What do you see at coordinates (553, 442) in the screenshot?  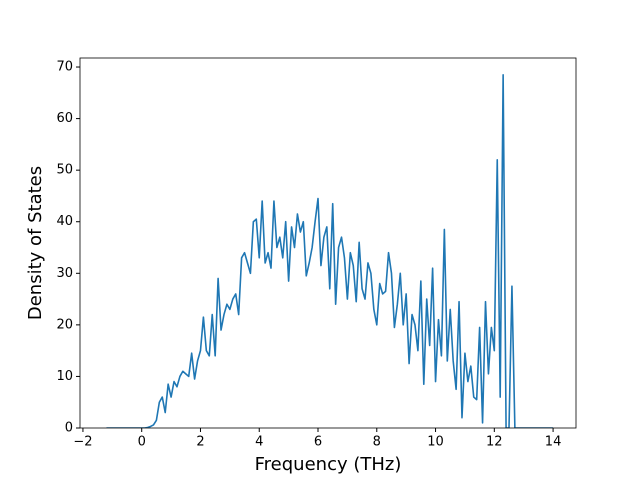 I see `x-tick-label: 14` at bounding box center [553, 442].